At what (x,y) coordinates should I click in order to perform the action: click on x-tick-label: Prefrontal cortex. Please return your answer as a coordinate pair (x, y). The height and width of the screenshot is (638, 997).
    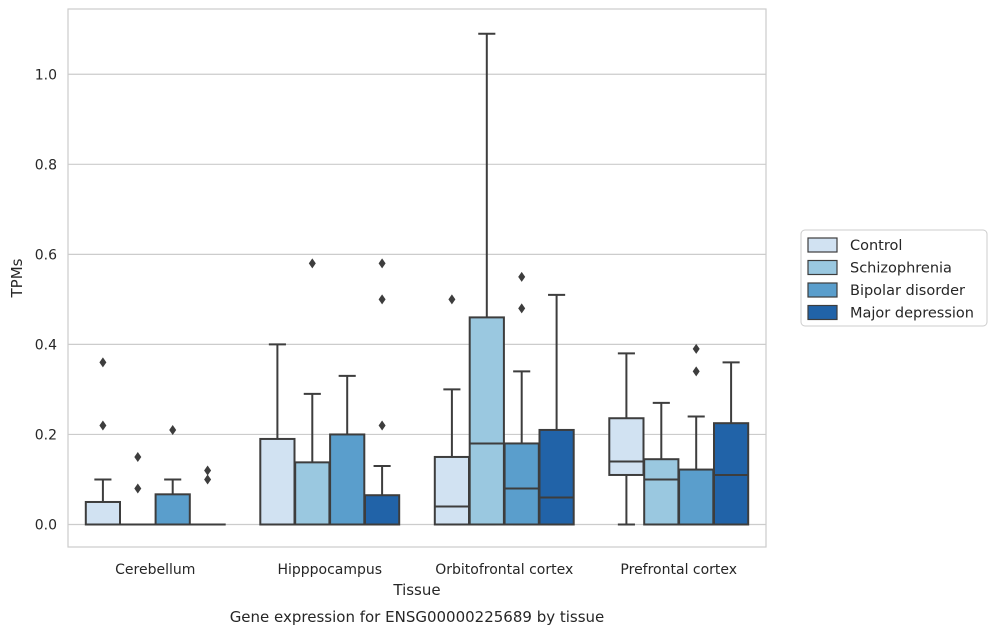
    Looking at the image, I should click on (678, 570).